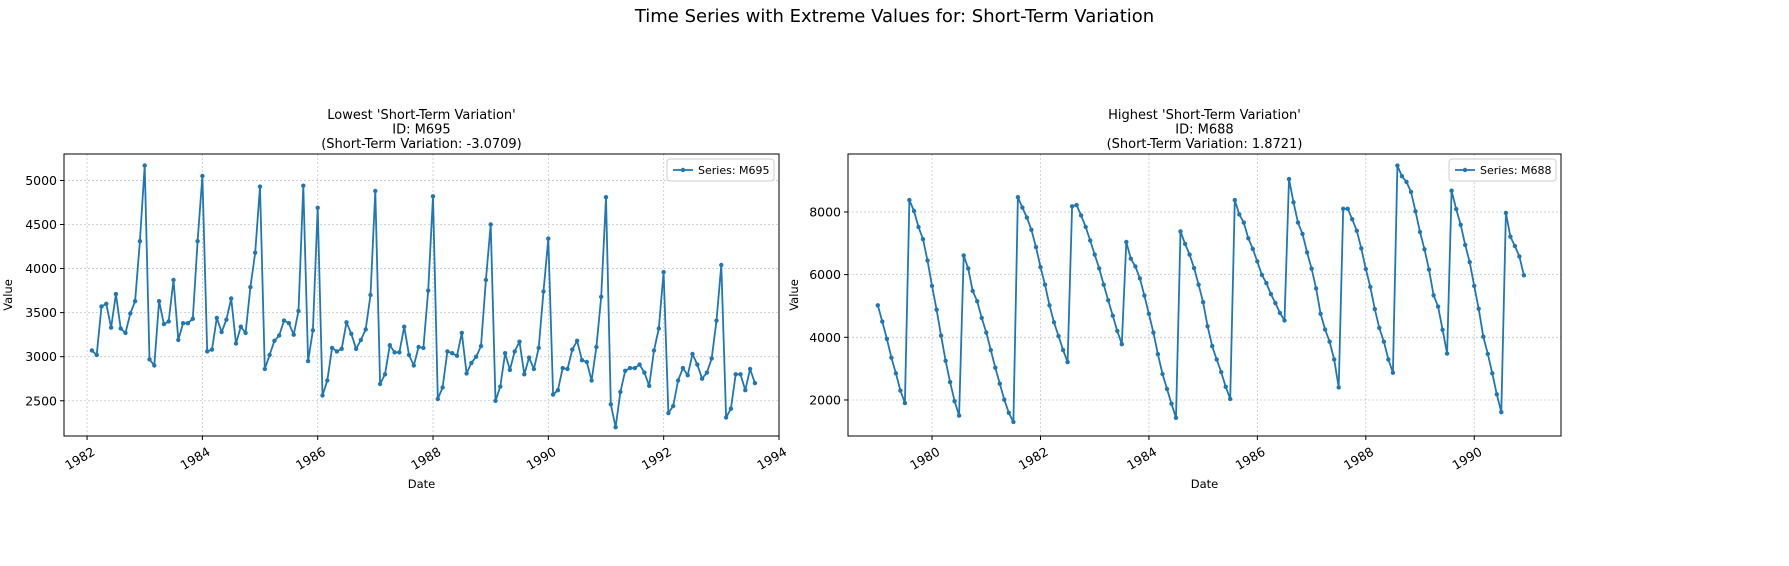  I want to click on x-tick-label: 1990, so click(541, 458).